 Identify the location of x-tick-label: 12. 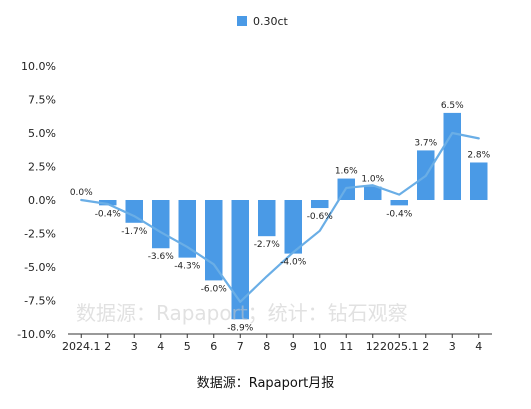
(373, 346).